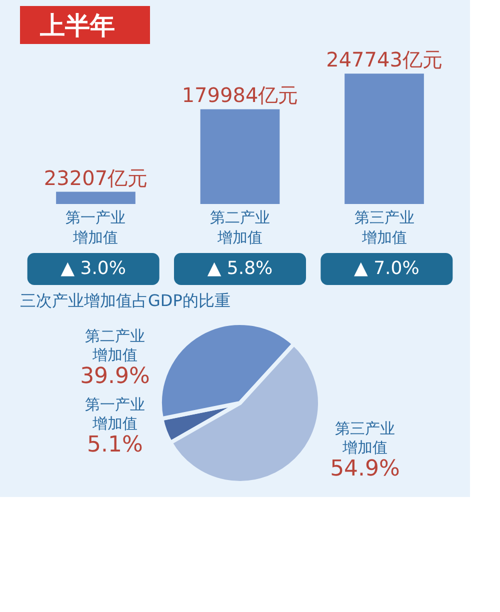 The width and height of the screenshot is (500, 612). Describe the element at coordinates (77, 25) in the screenshot. I see `chart-title: 上半年` at that location.